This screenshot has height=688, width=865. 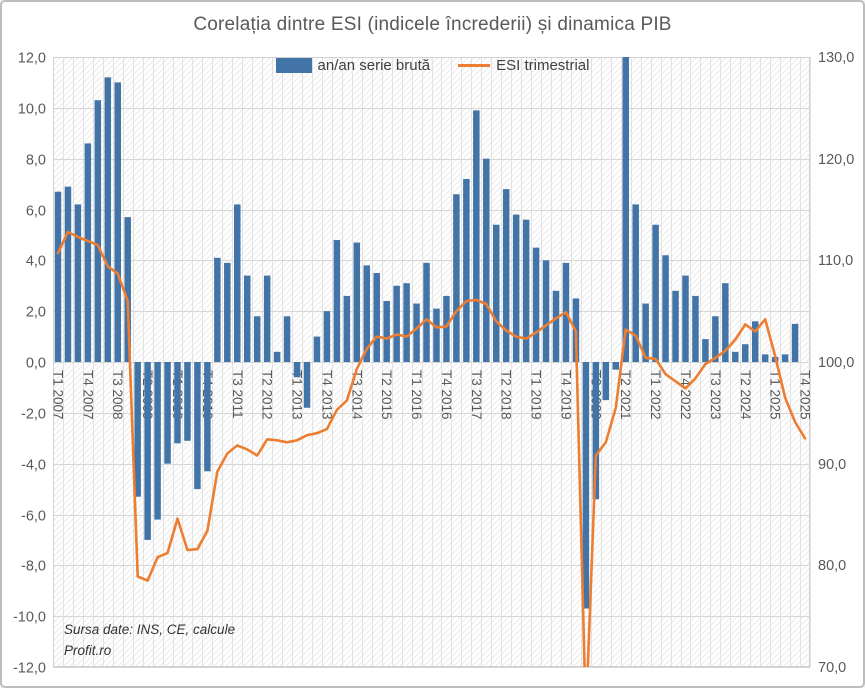 I want to click on svg-text: 70,0, so click(x=832, y=668).